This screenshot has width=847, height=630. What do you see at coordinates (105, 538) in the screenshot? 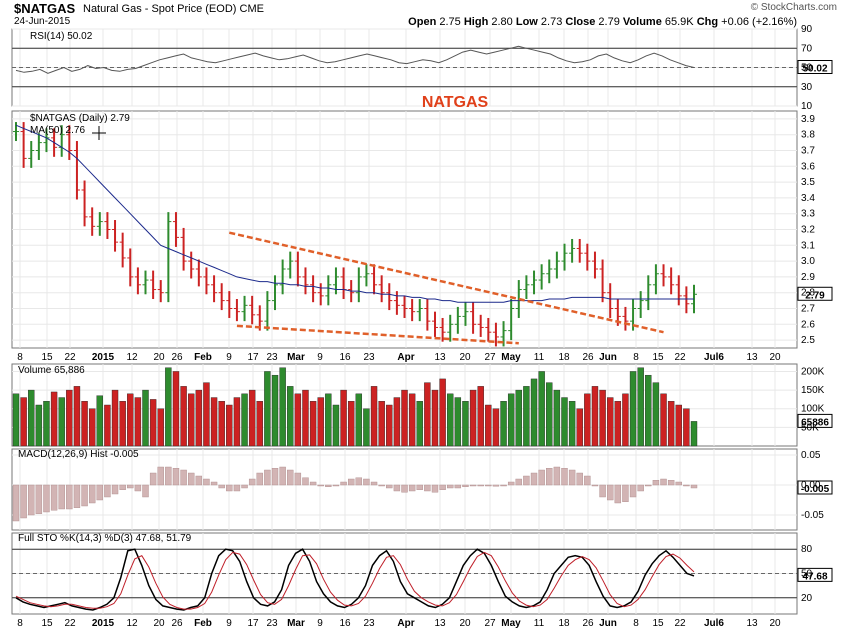
I see `sto-legend: Full STO %K(14,3) %D(3) 47.68, 51.79` at bounding box center [105, 538].